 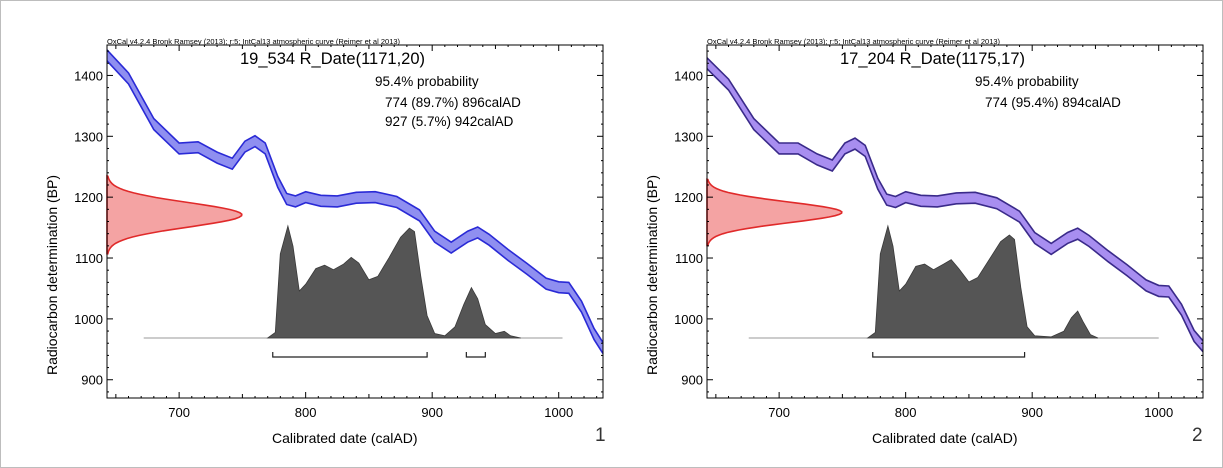 What do you see at coordinates (332, 59) in the screenshot?
I see `plot-title: 19_534 R_Date(1171,20)` at bounding box center [332, 59].